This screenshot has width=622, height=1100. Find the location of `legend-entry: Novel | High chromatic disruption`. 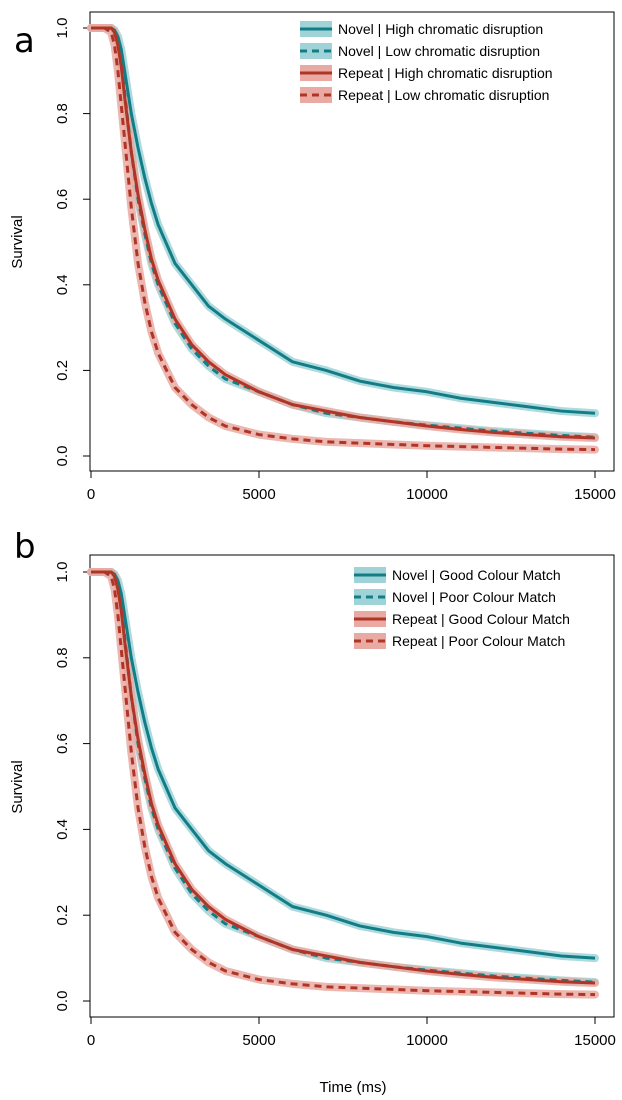

legend-entry: Novel | High chromatic disruption is located at coordinates (440, 29).